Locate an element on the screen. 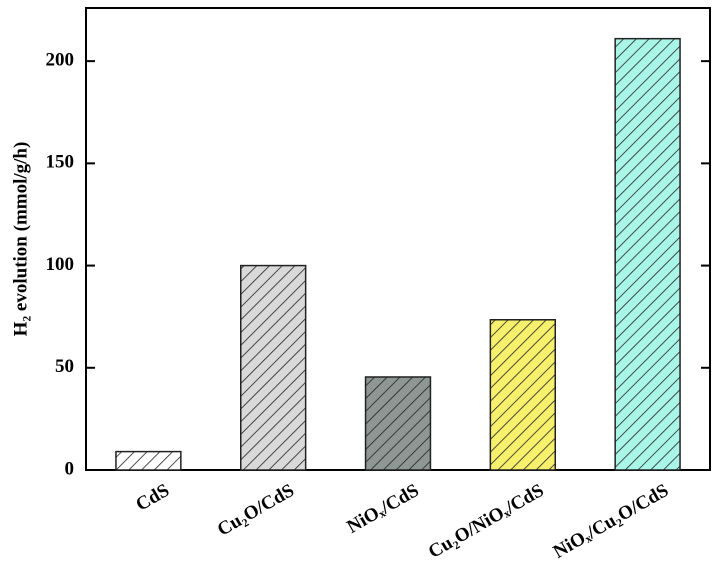 This screenshot has height=575, width=717. y-tick-label: 200 is located at coordinates (60, 60).